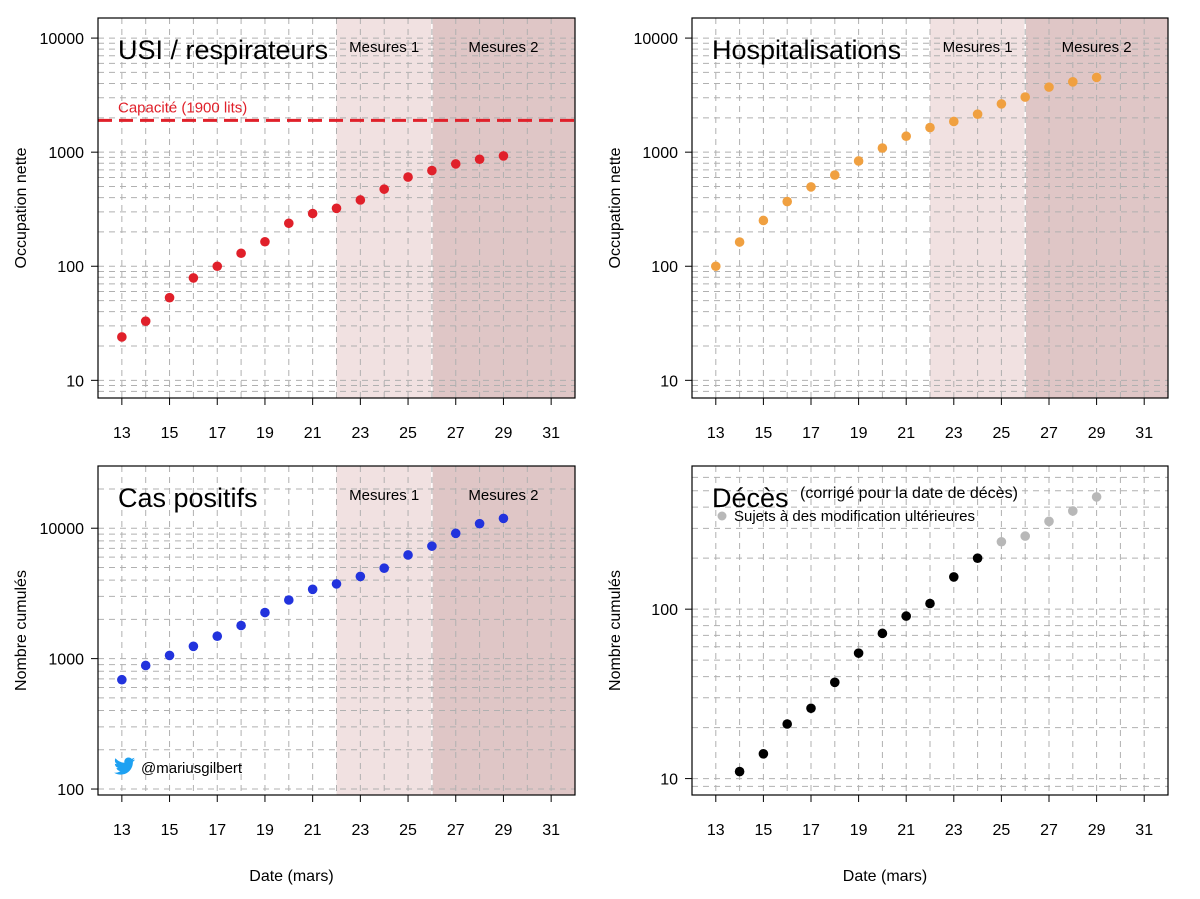 The width and height of the screenshot is (1200, 899). Describe the element at coordinates (192, 768) in the screenshot. I see `twitter-handle: @mariusgilbert` at that location.